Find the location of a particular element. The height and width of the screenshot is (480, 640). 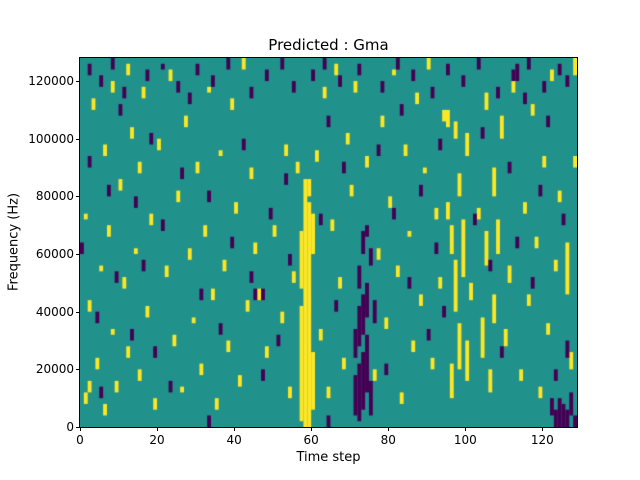

y-axis-label: Frequency (Hz) is located at coordinates (14, 242).